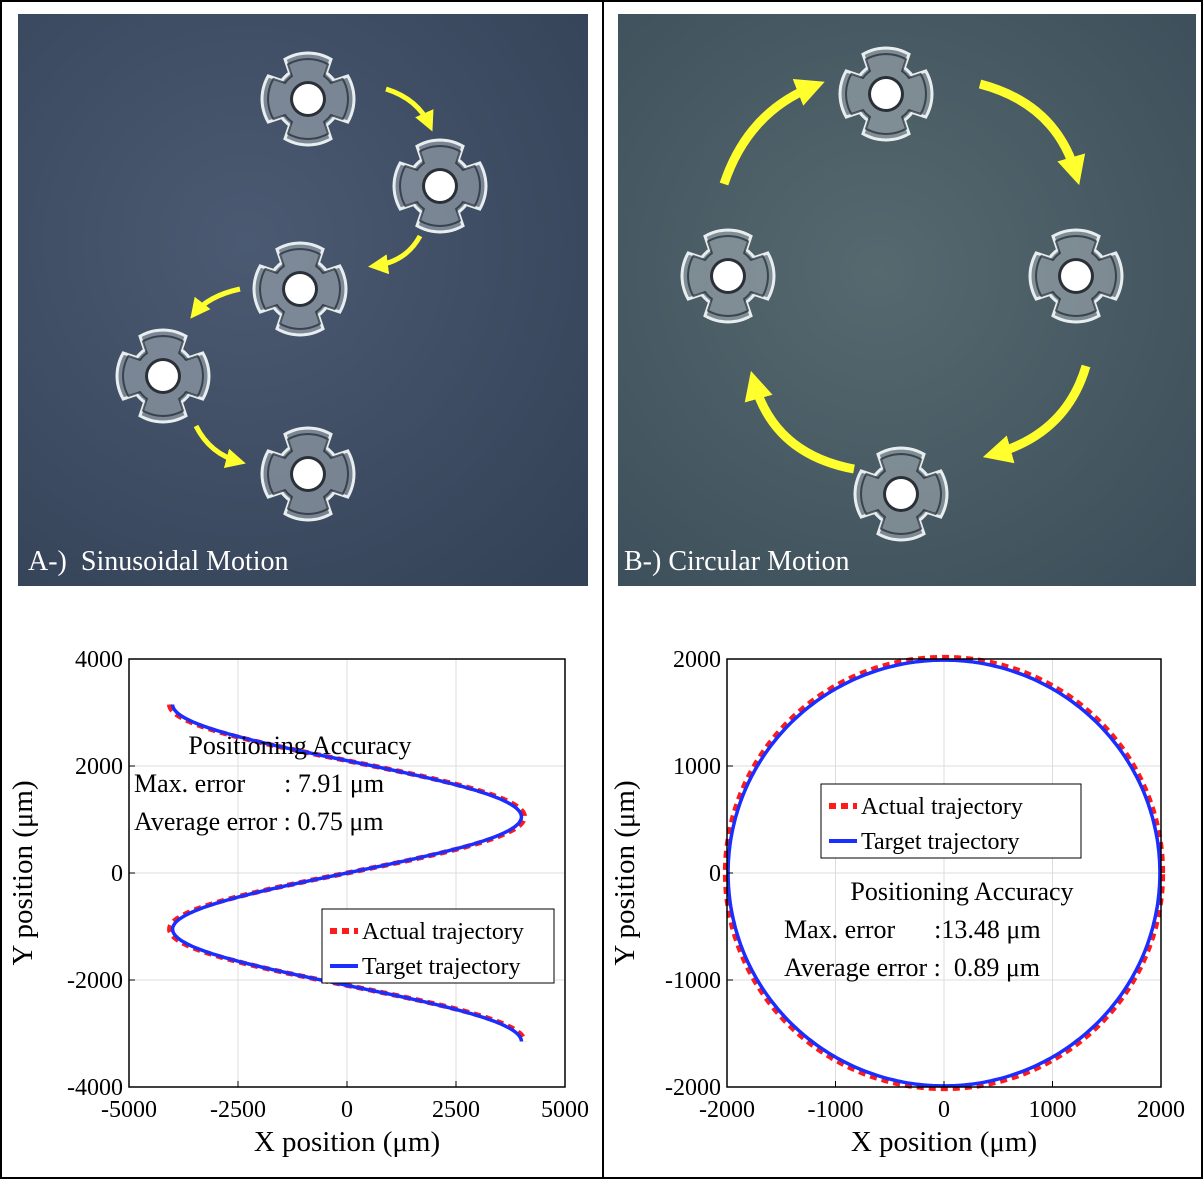 This screenshot has width=1203, height=1179. What do you see at coordinates (565, 1110) in the screenshot?
I see `x-tick-label: 5000` at bounding box center [565, 1110].